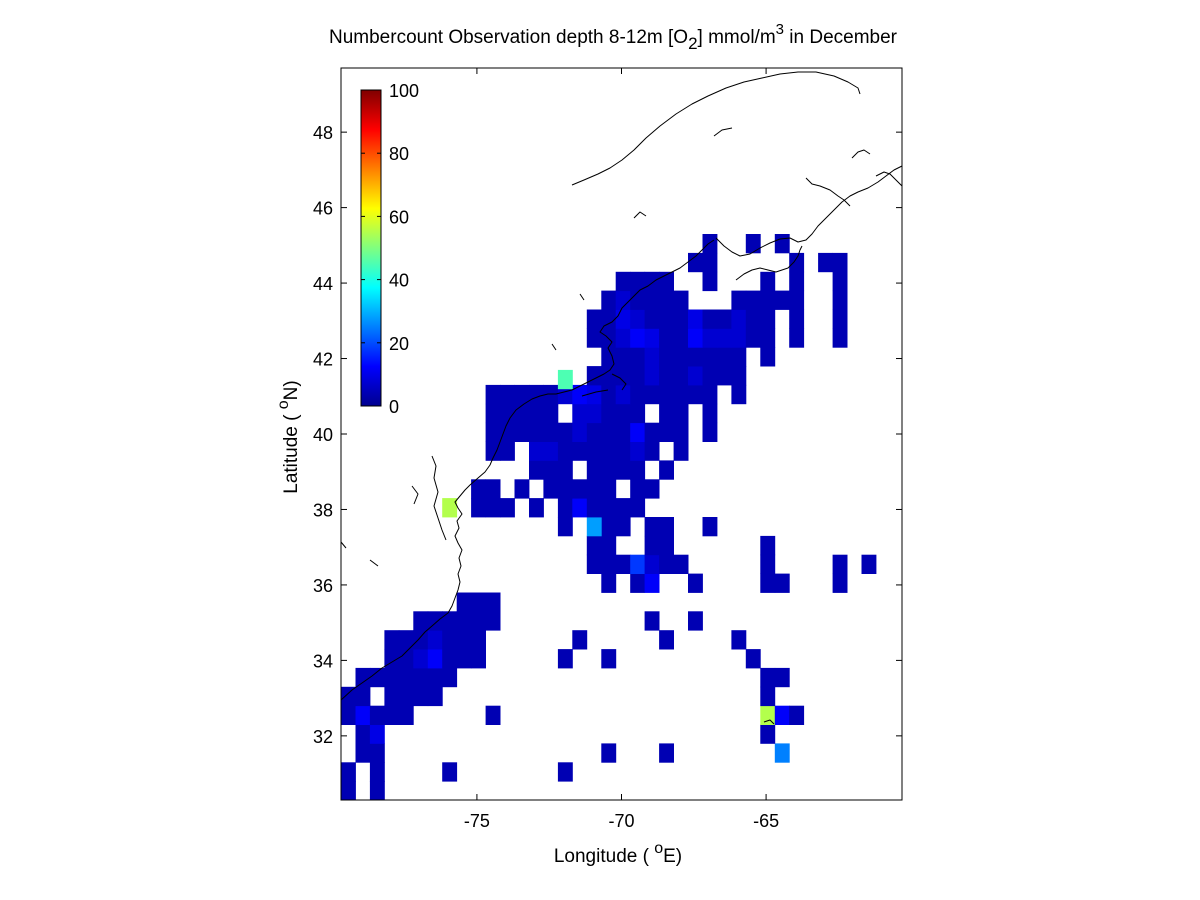 The height and width of the screenshot is (900, 1200). What do you see at coordinates (323, 284) in the screenshot?
I see `y-tick-label: 44` at bounding box center [323, 284].